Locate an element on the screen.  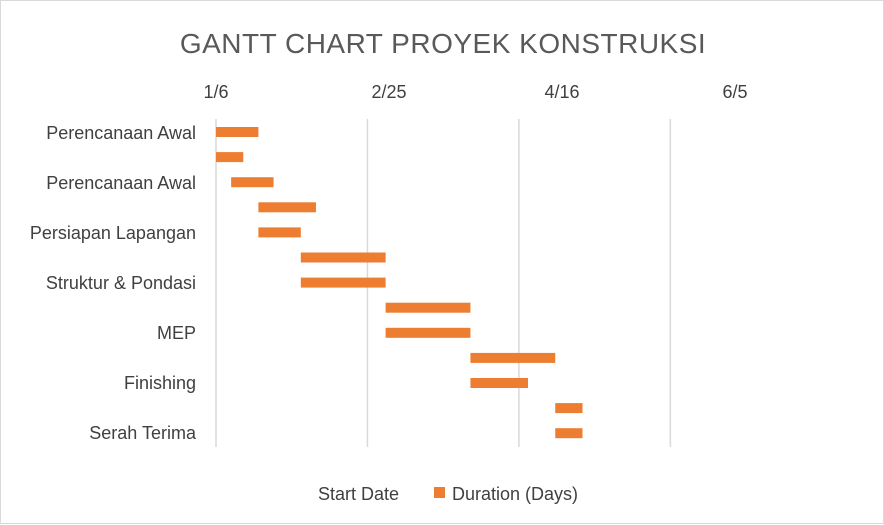
x-tick-label: 2/25 is located at coordinates (388, 92).